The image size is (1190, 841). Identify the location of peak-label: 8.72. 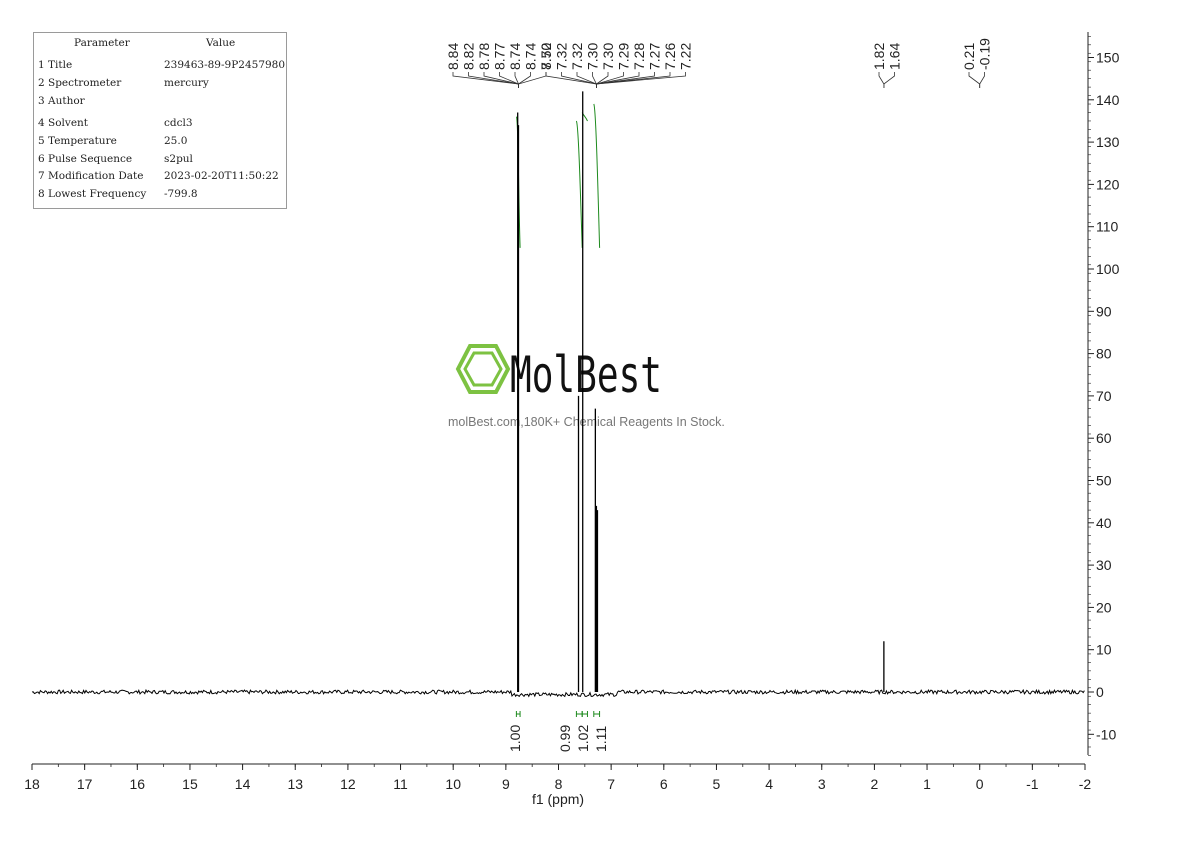
(546, 56).